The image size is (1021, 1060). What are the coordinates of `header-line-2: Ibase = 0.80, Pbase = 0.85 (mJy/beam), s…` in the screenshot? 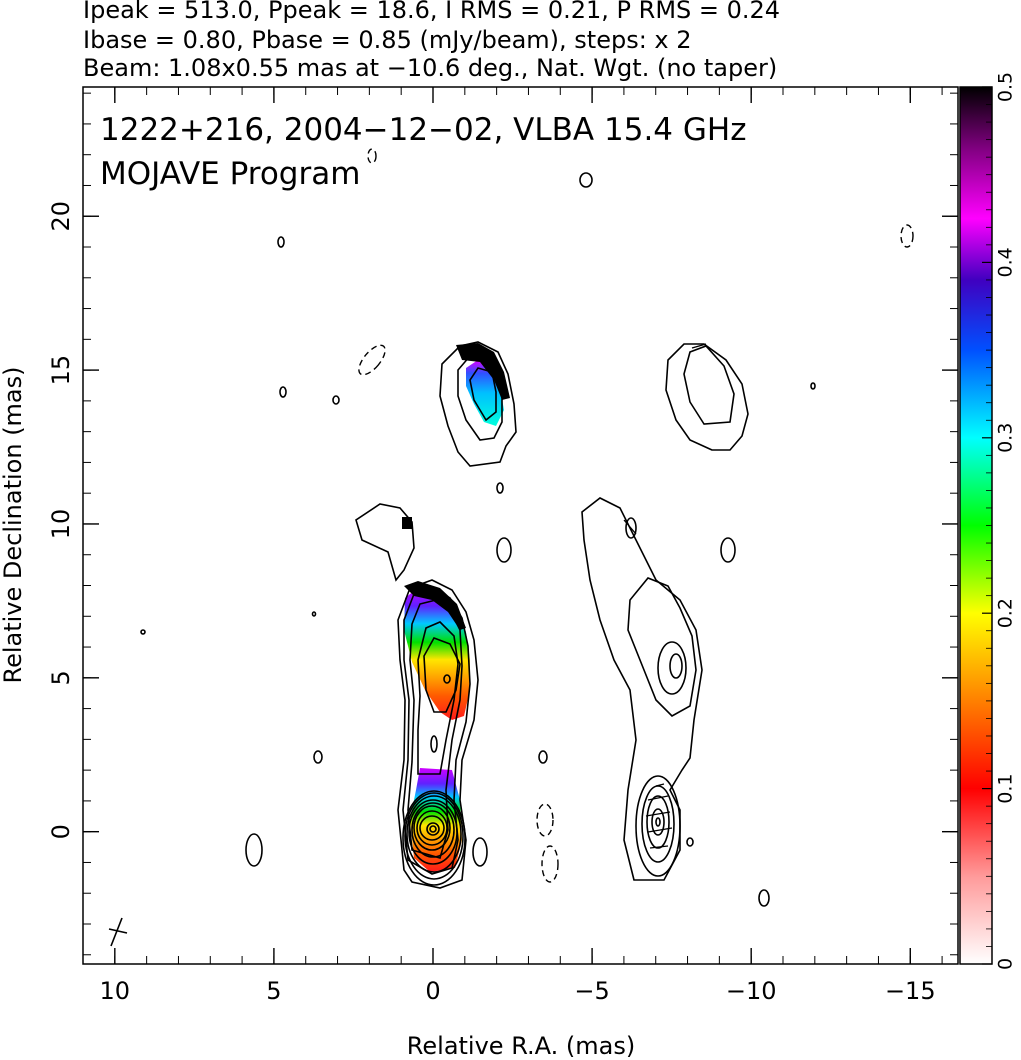 It's located at (387, 40).